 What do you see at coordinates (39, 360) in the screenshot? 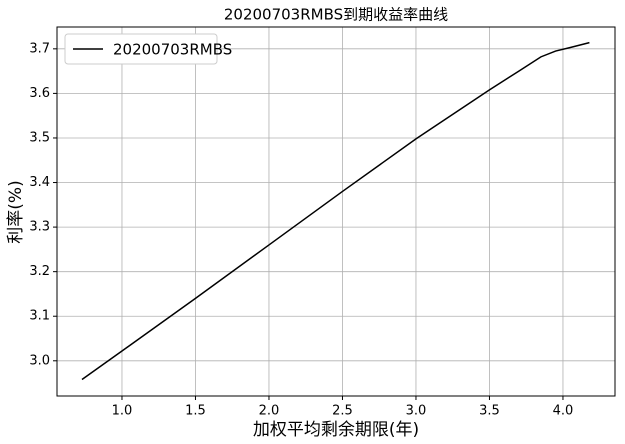
I see `y-tick-label: 3.0` at bounding box center [39, 360].